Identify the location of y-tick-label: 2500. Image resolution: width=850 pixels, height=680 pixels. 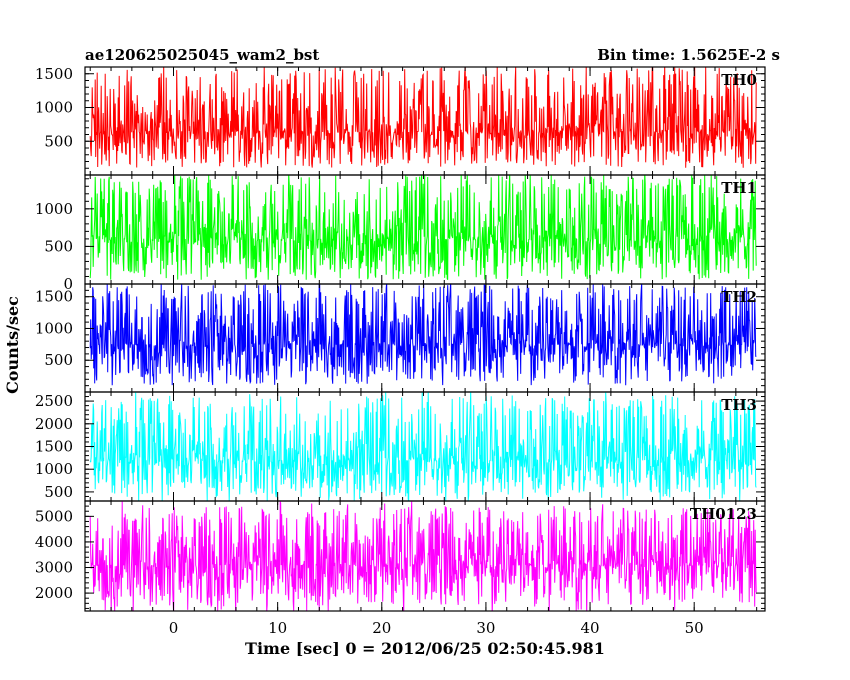
(54, 401).